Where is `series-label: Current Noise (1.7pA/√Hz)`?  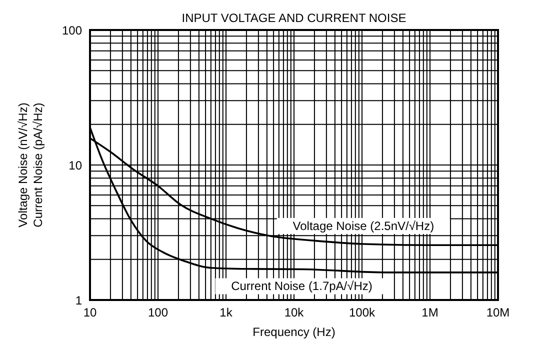
series-label: Current Noise (1.7pA/√Hz) is located at coordinates (301, 286).